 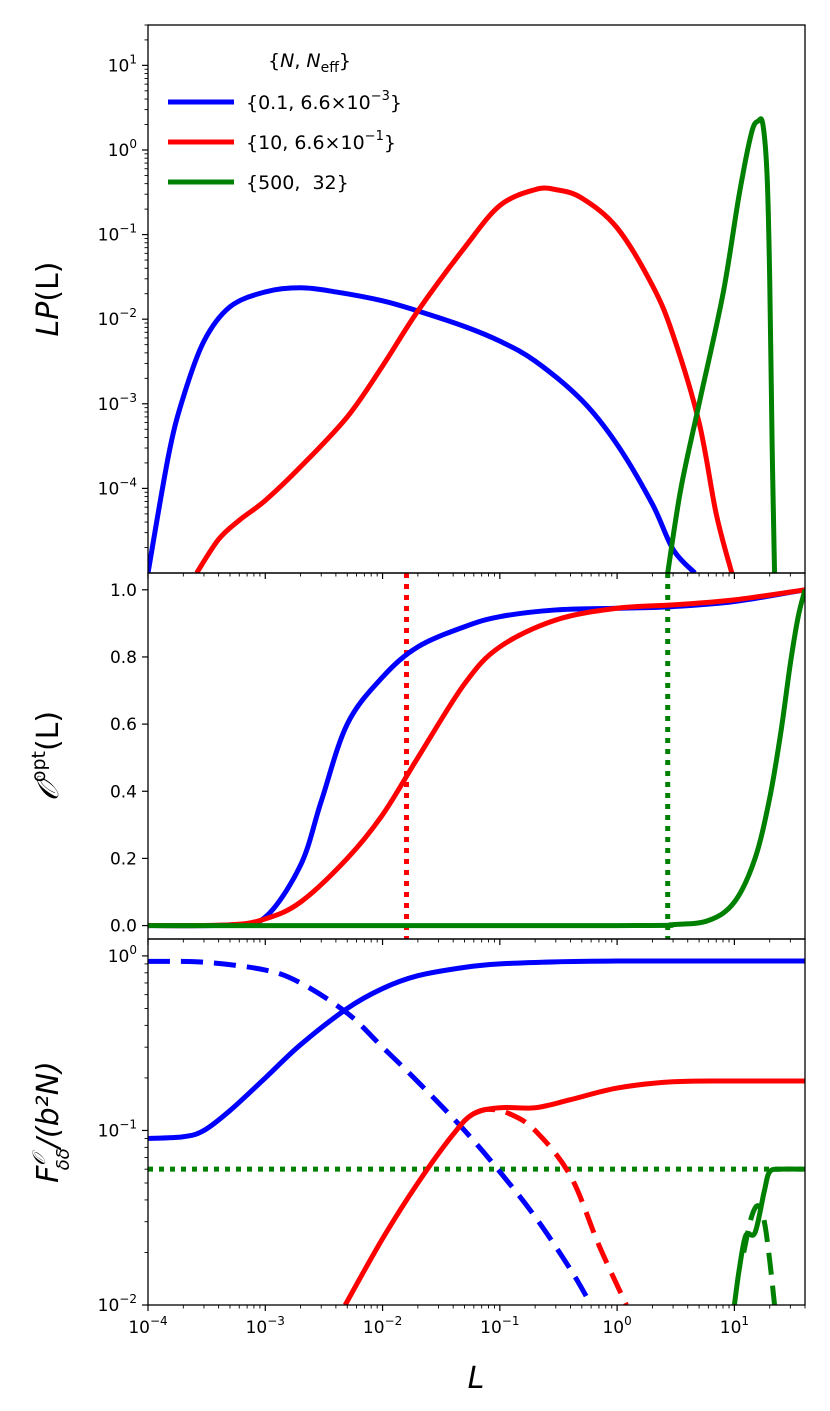 What do you see at coordinates (48, 299) in the screenshot?
I see `top-panel-ylabel: LP(L)` at bounding box center [48, 299].